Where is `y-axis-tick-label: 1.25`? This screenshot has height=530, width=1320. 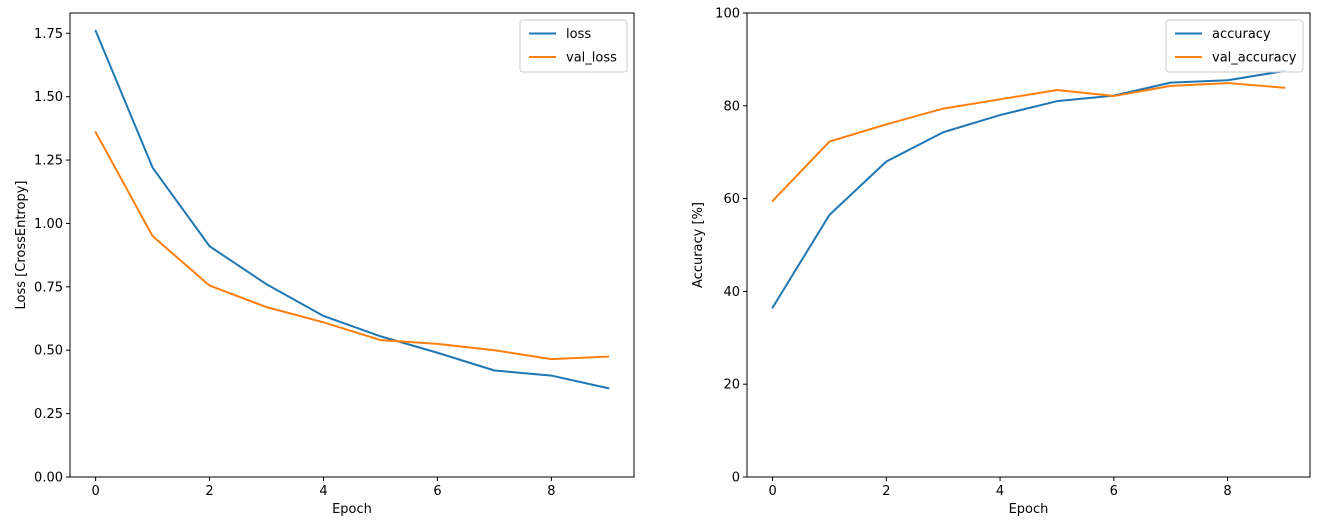 y-axis-tick-label: 1.25 is located at coordinates (48, 161).